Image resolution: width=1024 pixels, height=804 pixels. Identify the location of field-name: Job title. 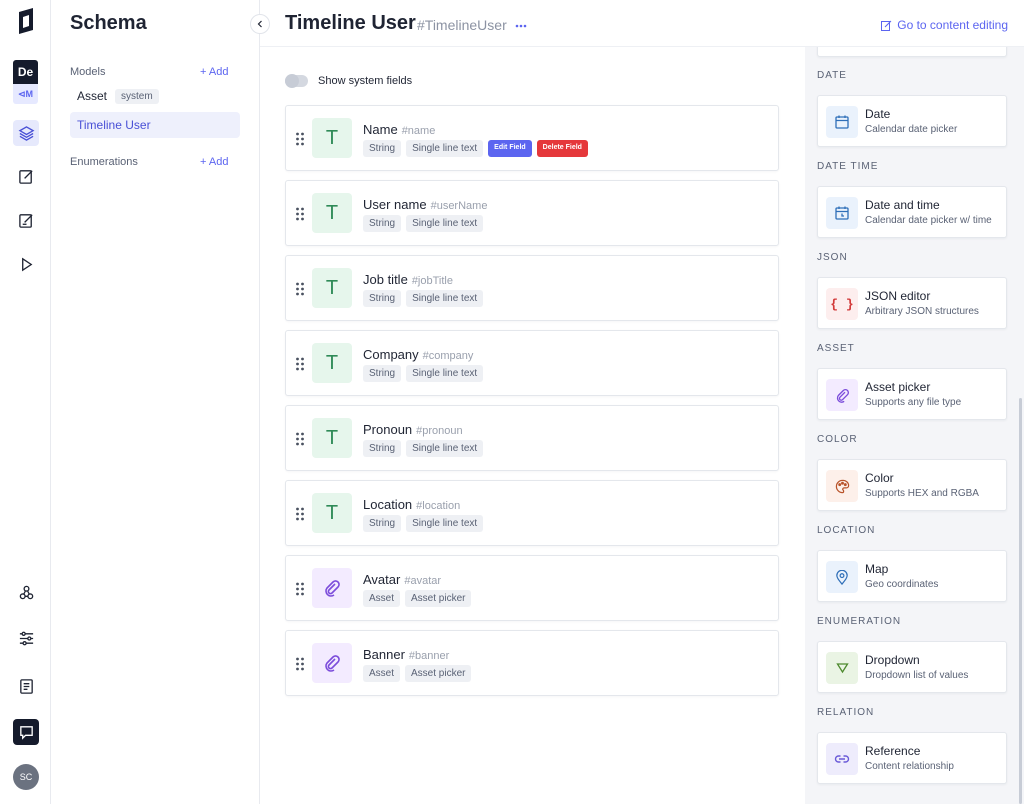
(385, 279).